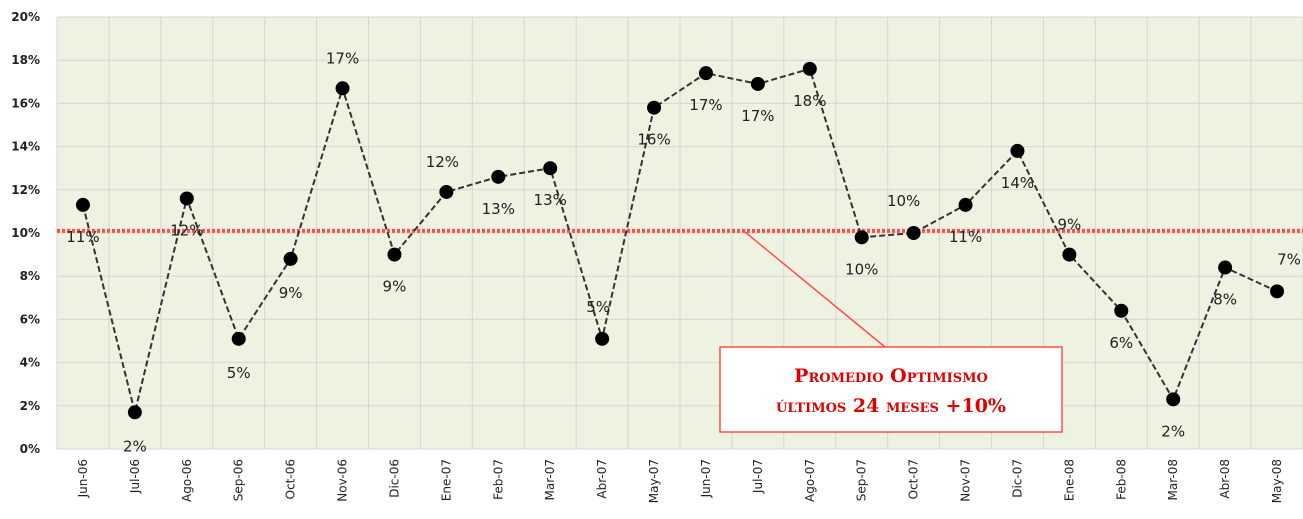 The width and height of the screenshot is (1303, 519). What do you see at coordinates (1121, 479) in the screenshot?
I see `x-tick-label: Feb-08` at bounding box center [1121, 479].